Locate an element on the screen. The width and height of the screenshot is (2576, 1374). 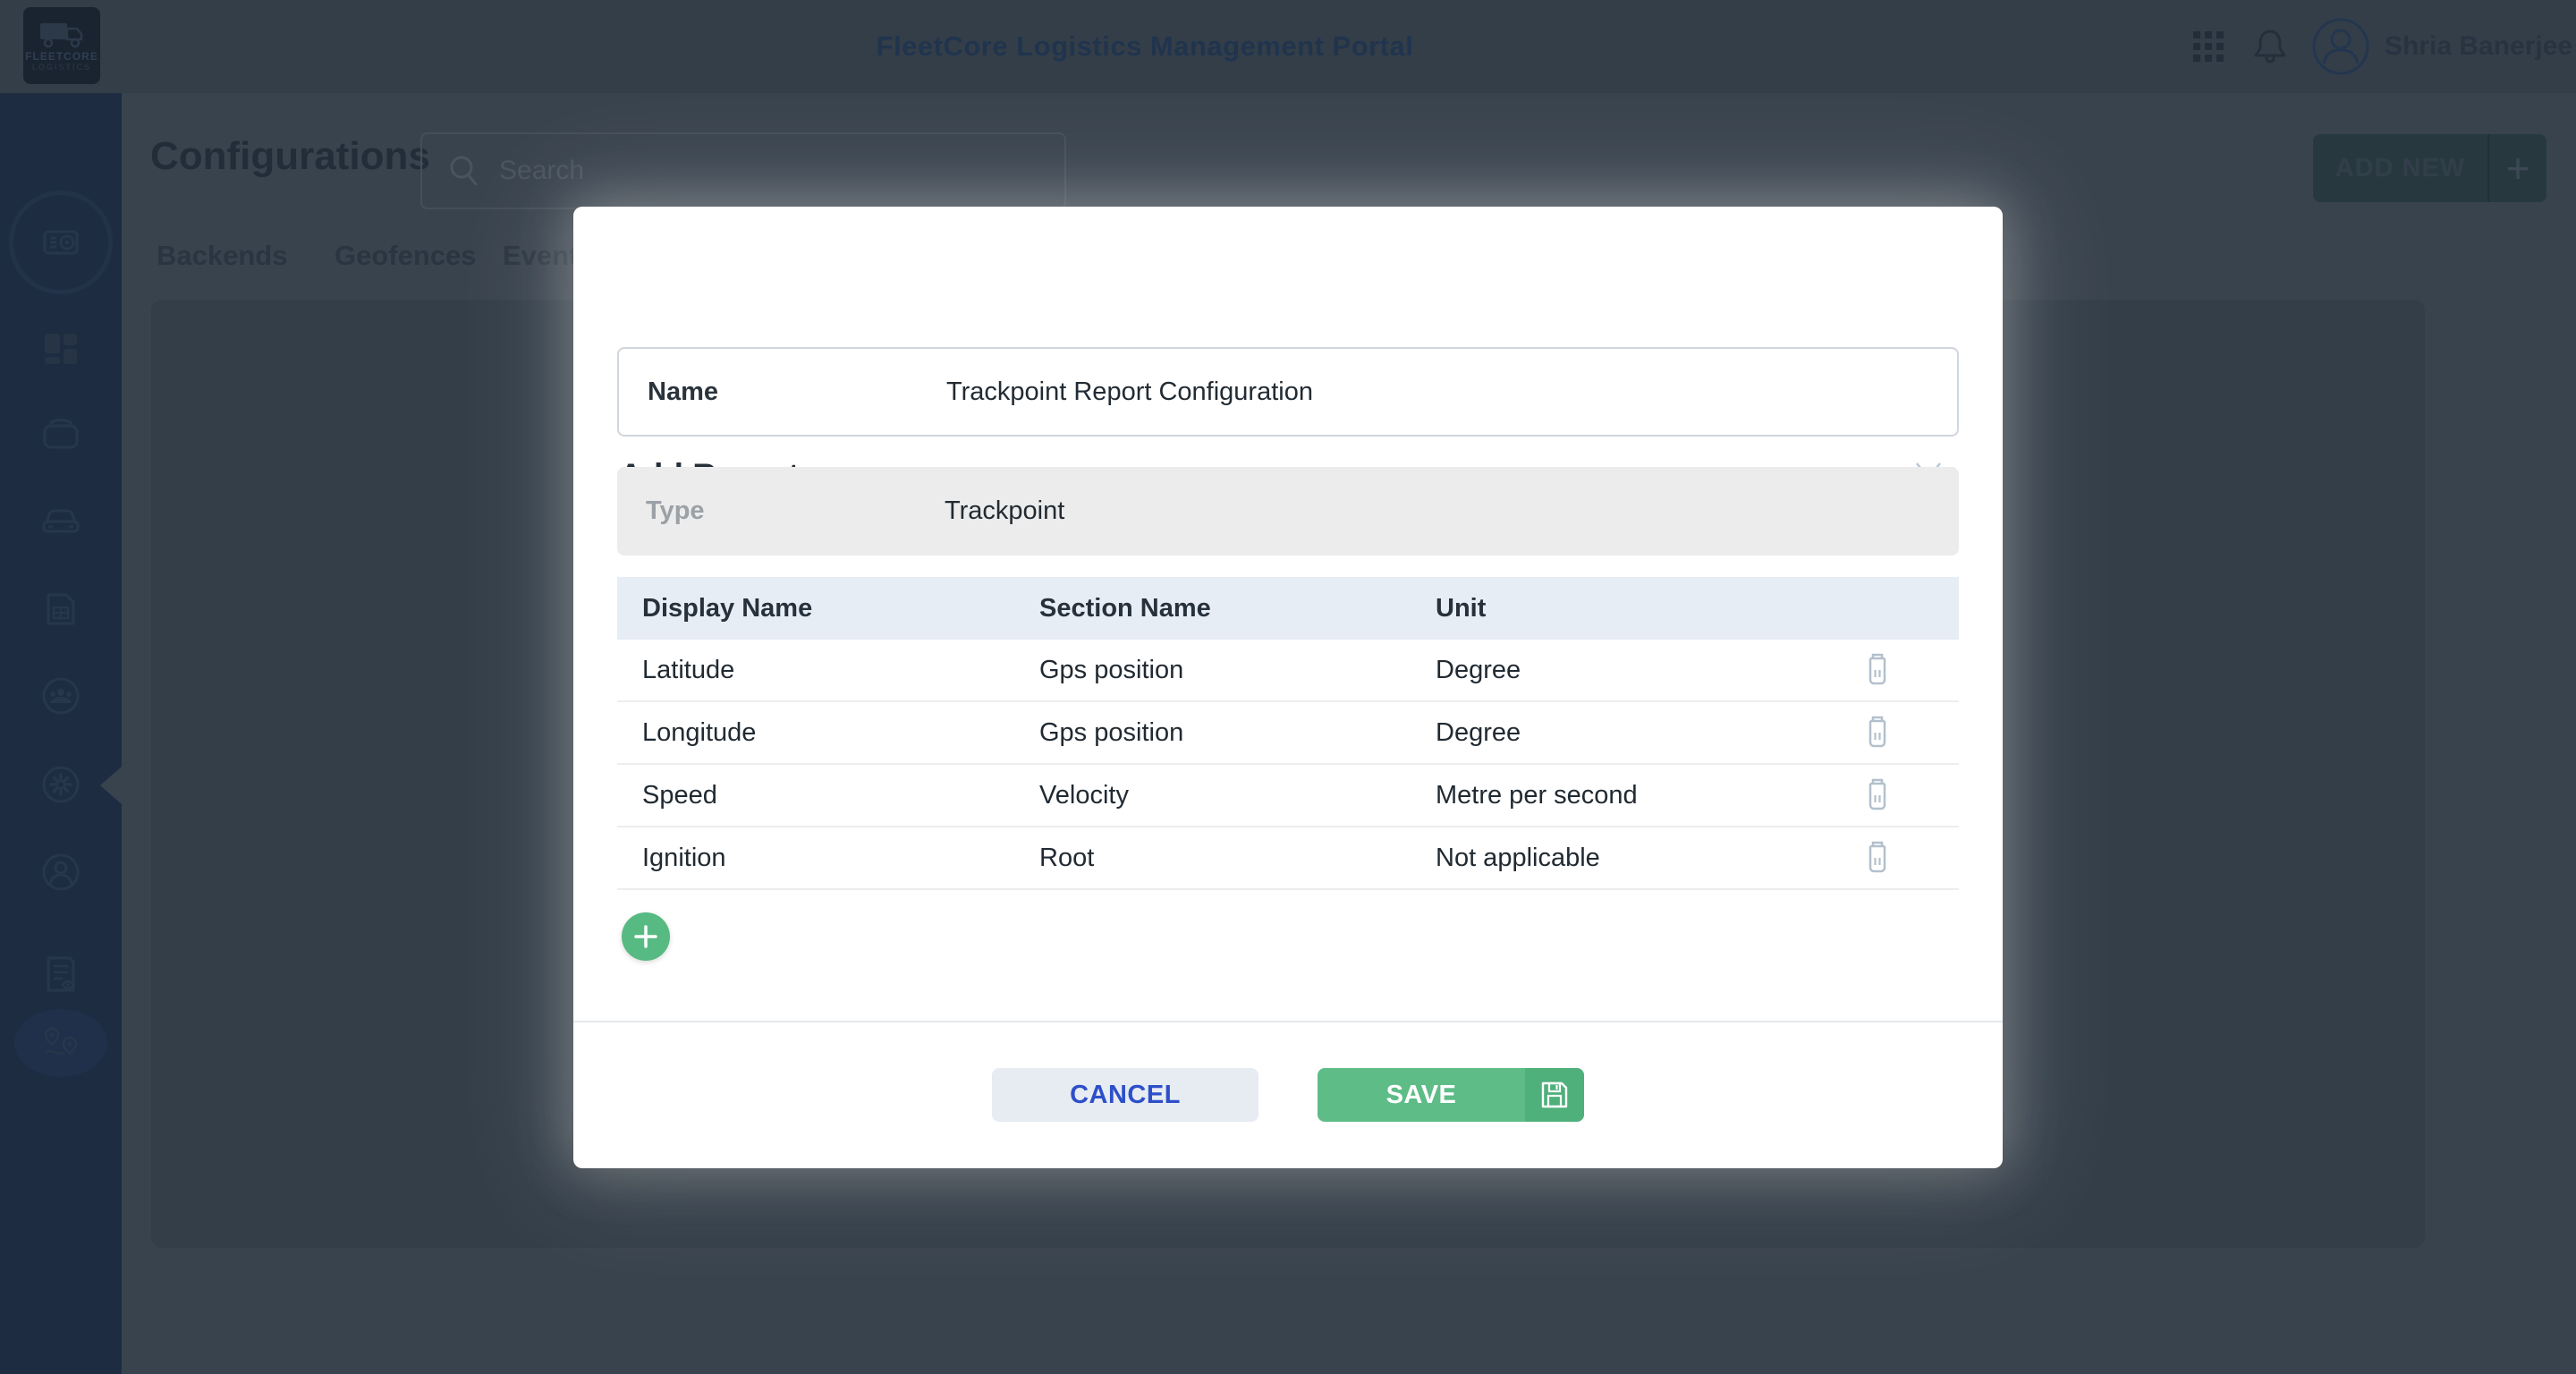
cell-display-name: Longitude is located at coordinates (699, 732).